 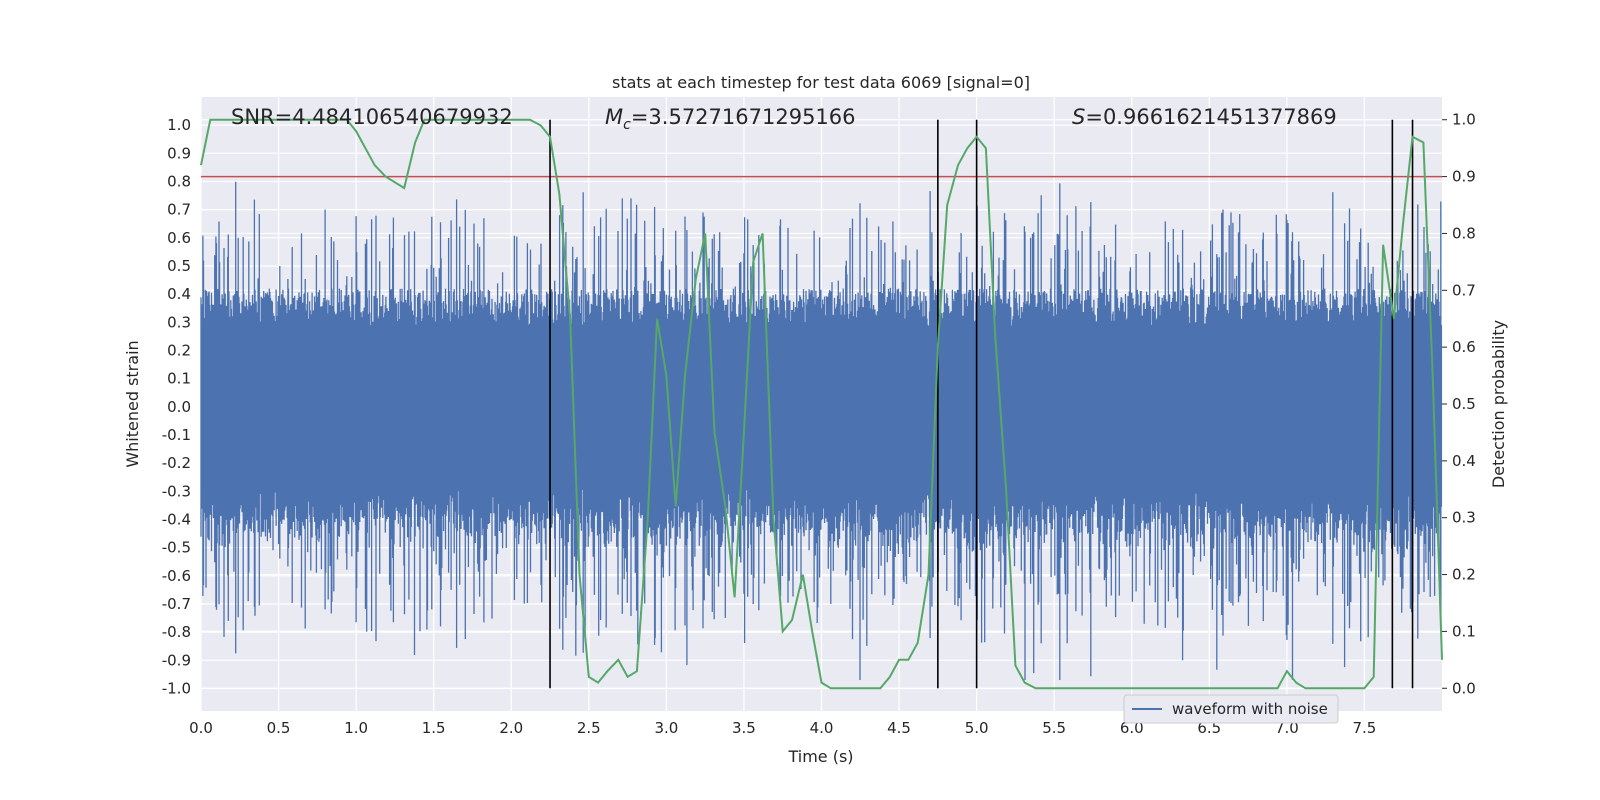 What do you see at coordinates (730, 119) in the screenshot?
I see `mc-annotation: Mc=3.57271671295166` at bounding box center [730, 119].